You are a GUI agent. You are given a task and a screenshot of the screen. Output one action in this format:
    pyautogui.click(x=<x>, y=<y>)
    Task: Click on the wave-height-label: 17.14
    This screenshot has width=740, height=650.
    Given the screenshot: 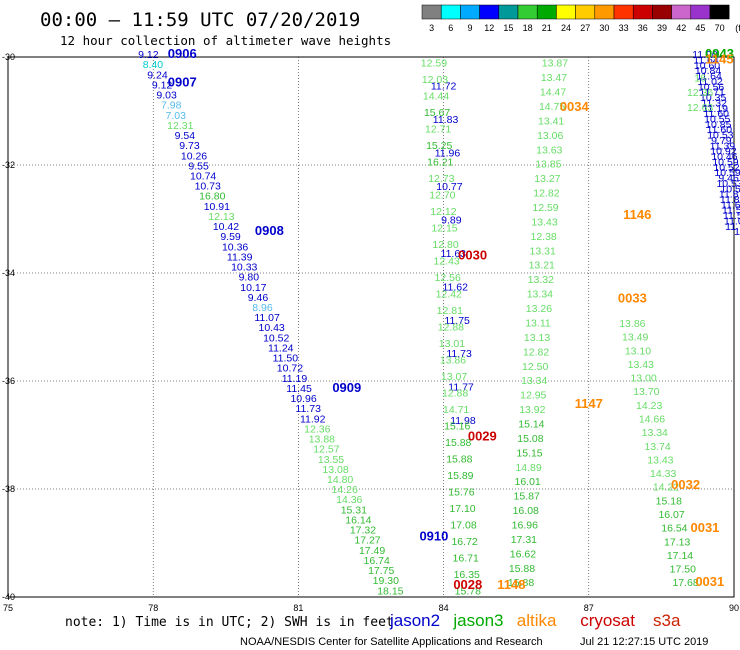 What is the action you would take?
    pyautogui.click(x=680, y=556)
    